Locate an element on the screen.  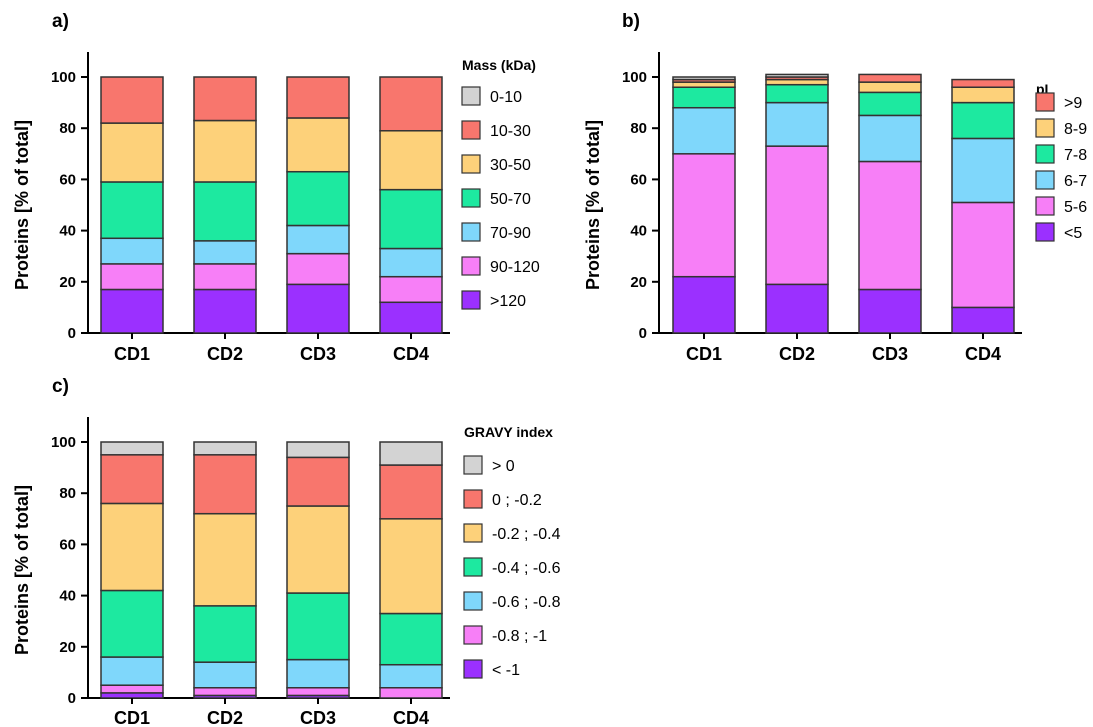
legend-entry: 8-9 is located at coordinates (1075, 129).